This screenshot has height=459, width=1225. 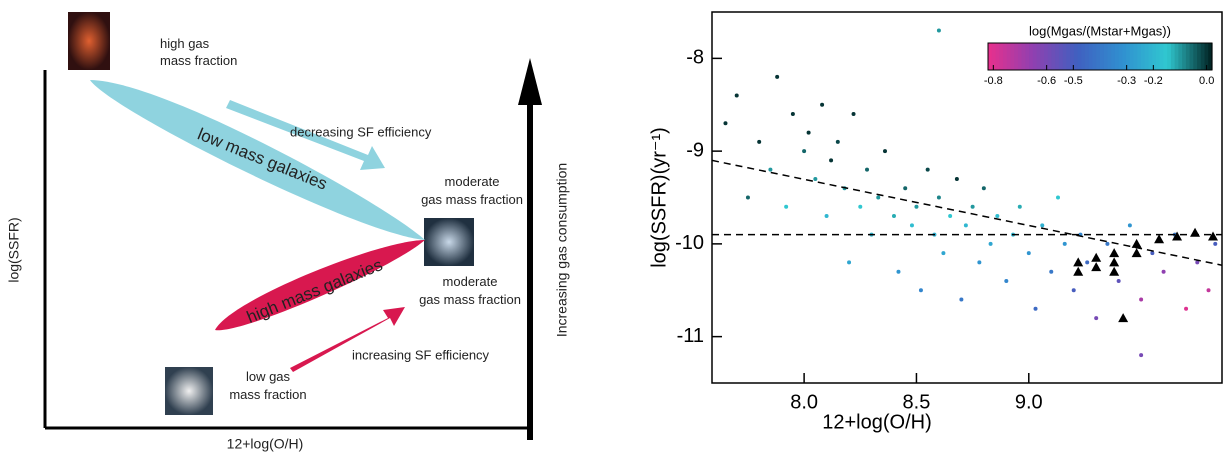 I want to click on label: low gas, so click(x=268, y=376).